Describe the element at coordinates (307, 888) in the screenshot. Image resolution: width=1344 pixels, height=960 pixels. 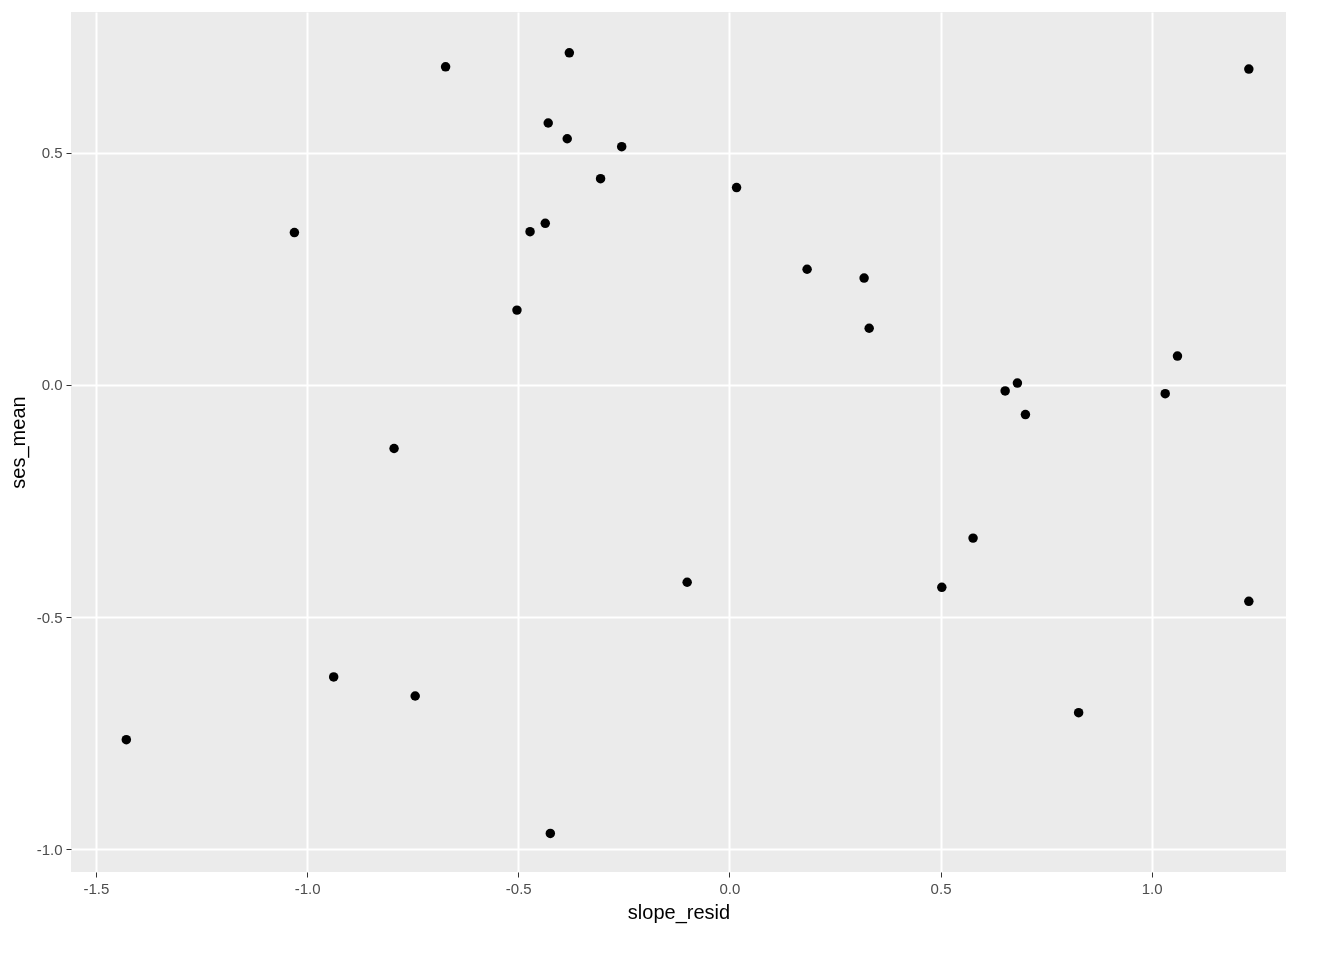
I see `x-tick-label: -1.0` at that location.